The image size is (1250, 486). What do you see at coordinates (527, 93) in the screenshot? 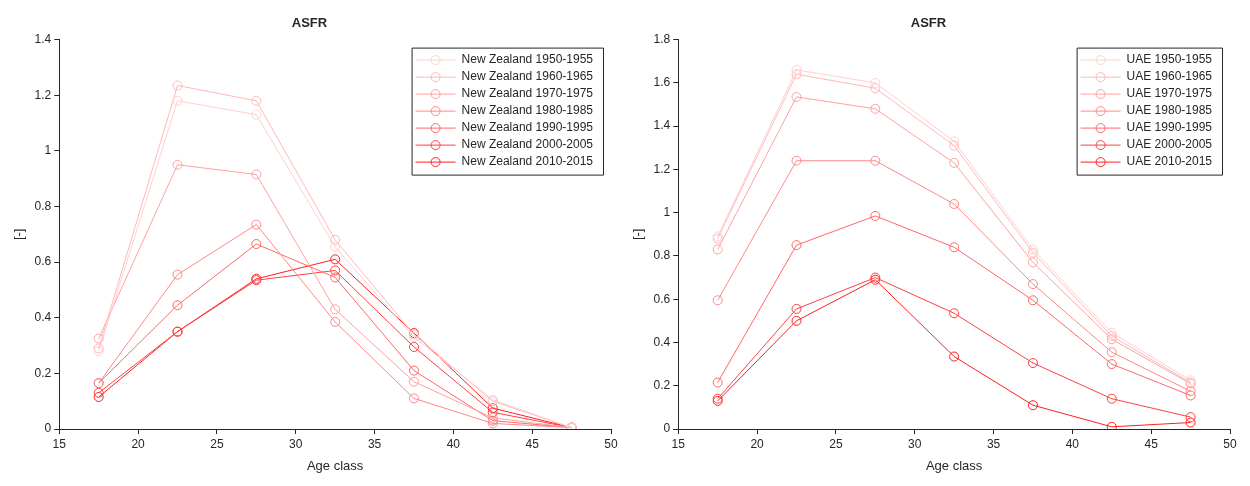
I see `legend-label: New Zealand 1970-1975` at bounding box center [527, 93].